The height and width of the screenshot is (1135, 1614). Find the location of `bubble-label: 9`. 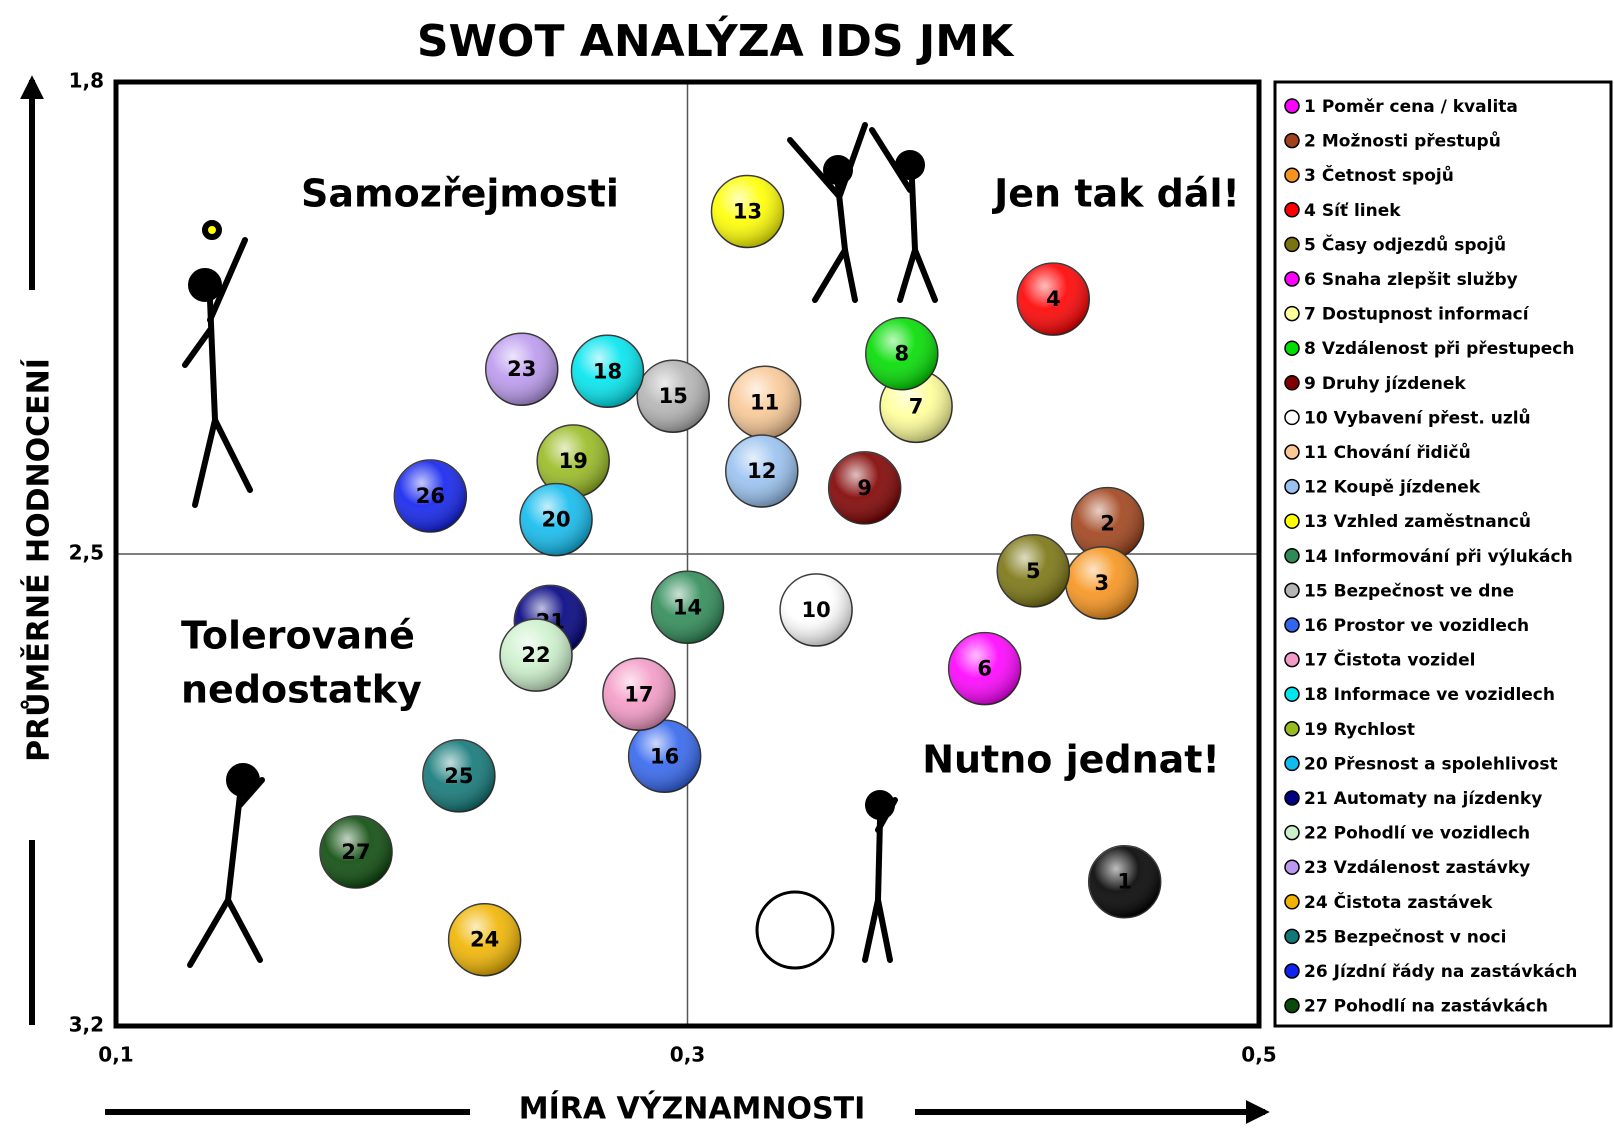

bubble-label: 9 is located at coordinates (864, 488).